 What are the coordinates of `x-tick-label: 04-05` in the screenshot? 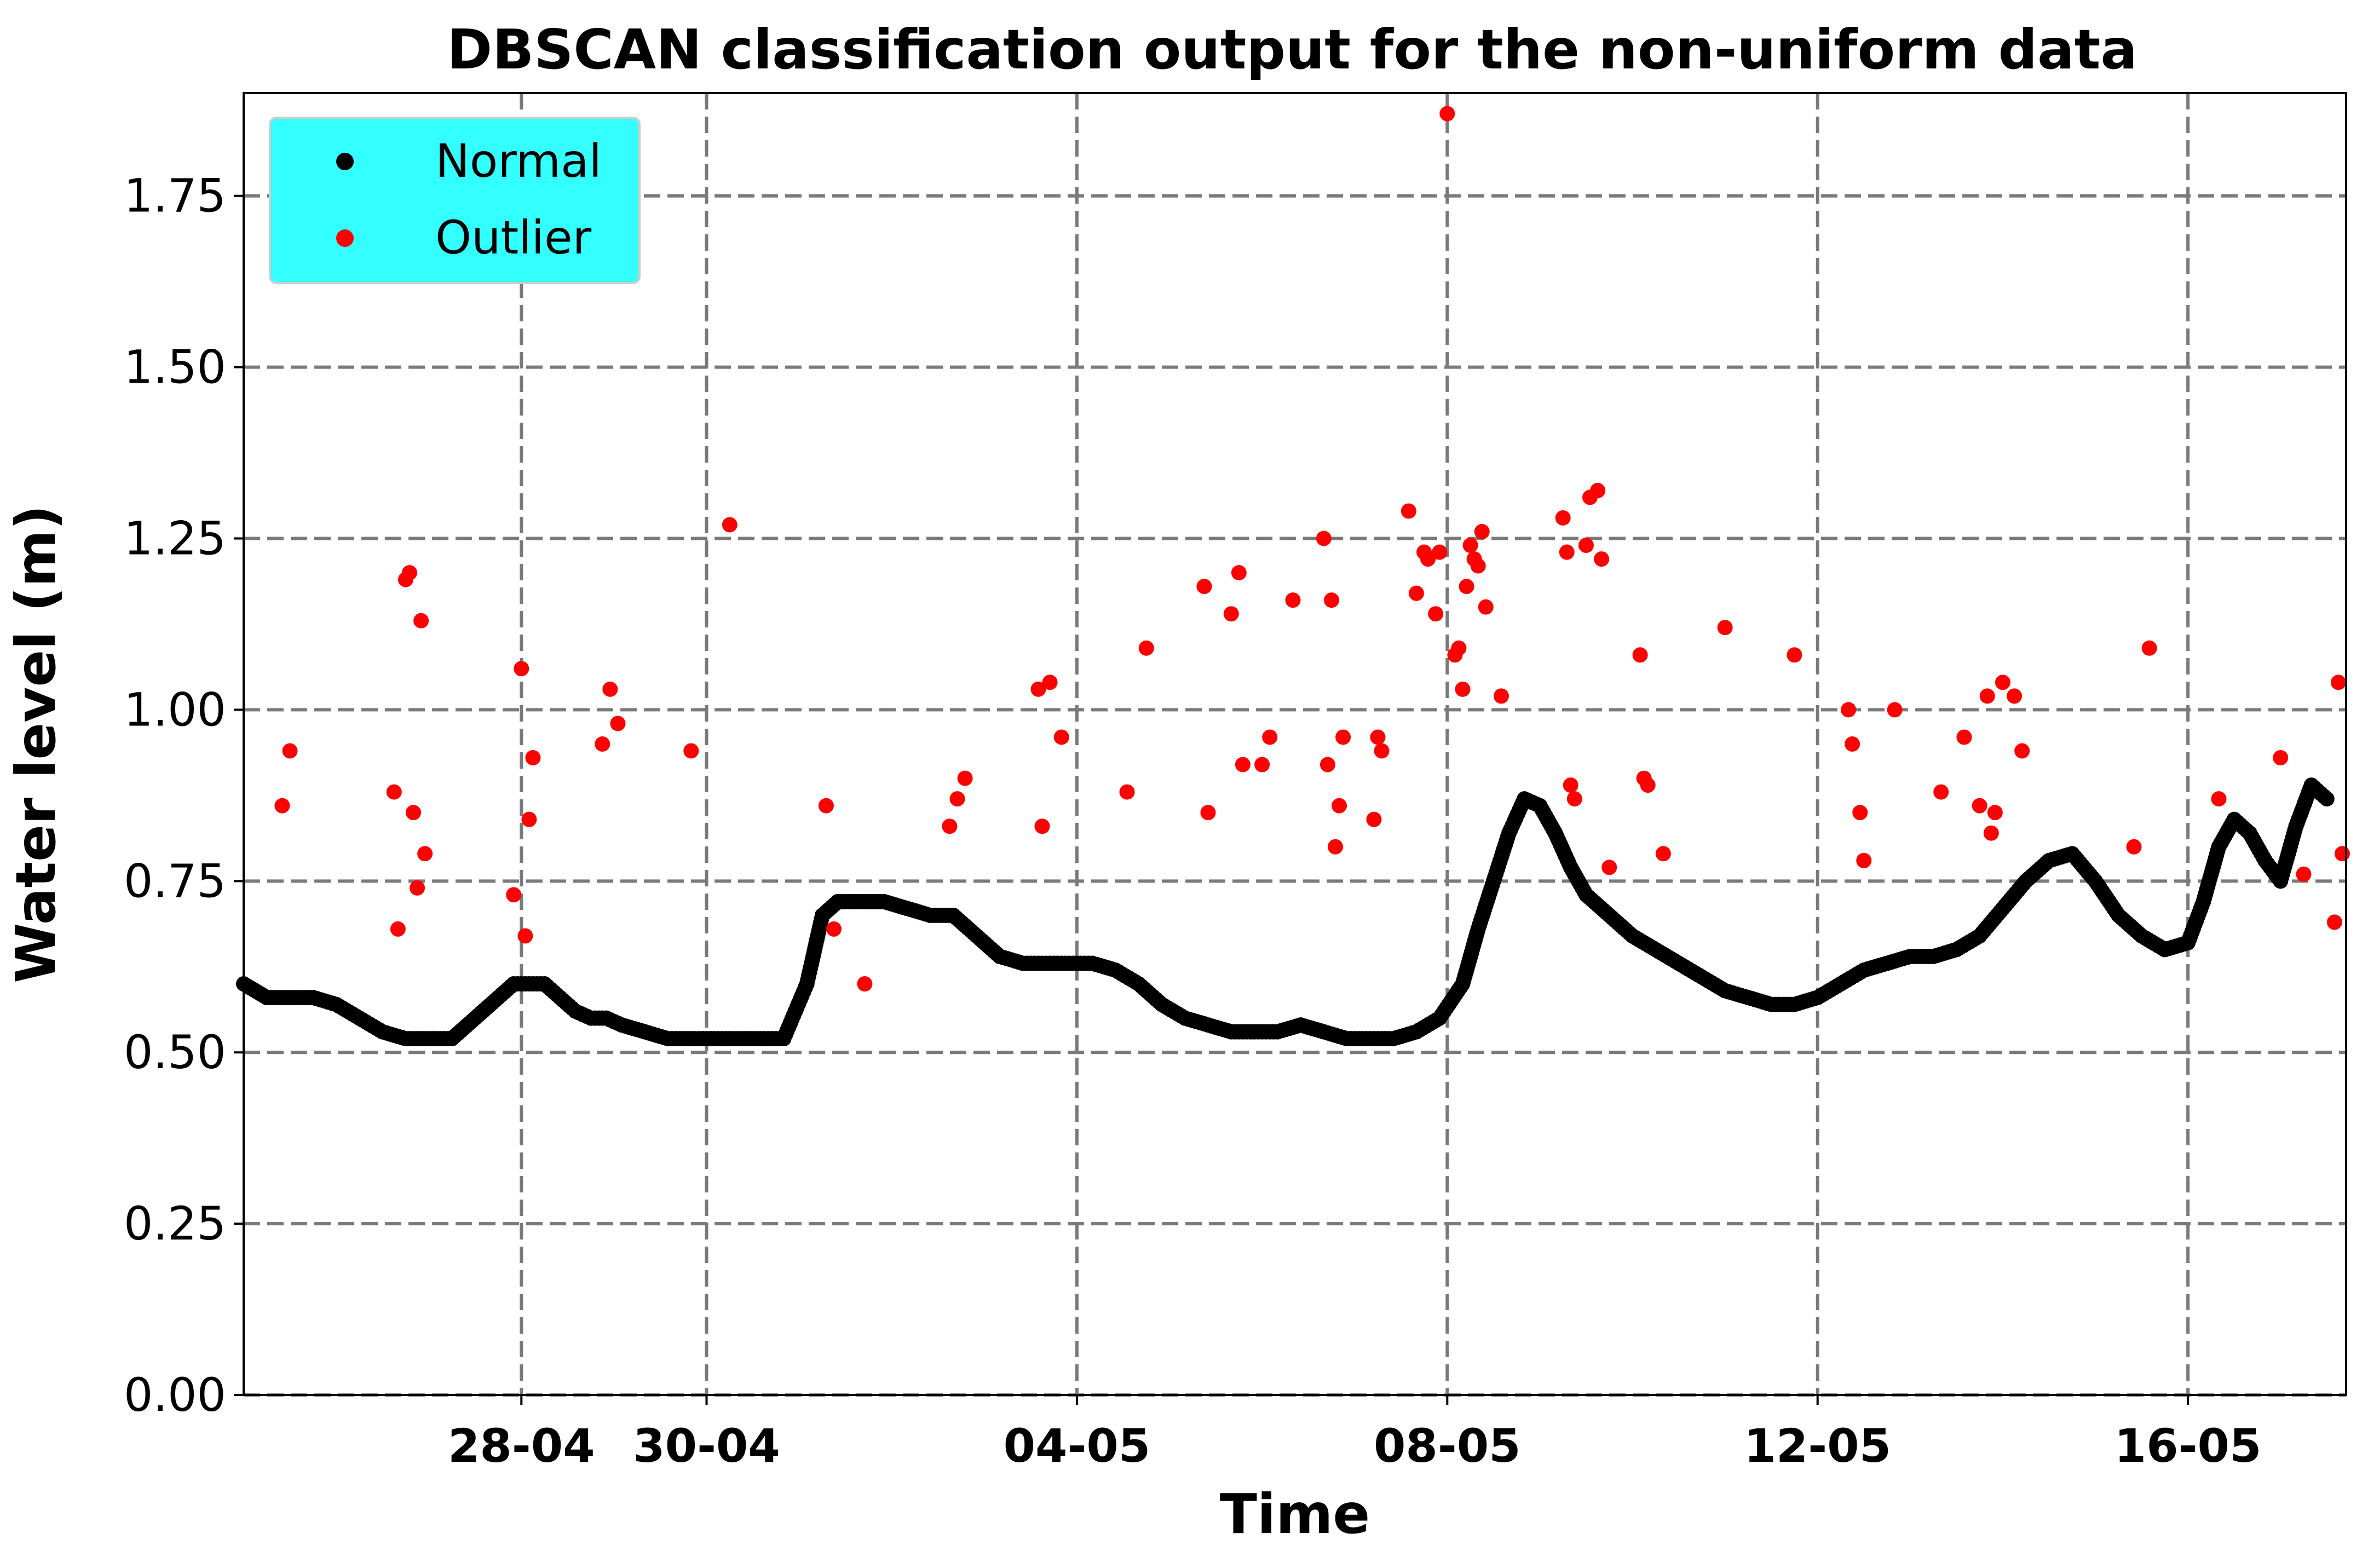 It's located at (1077, 1446).